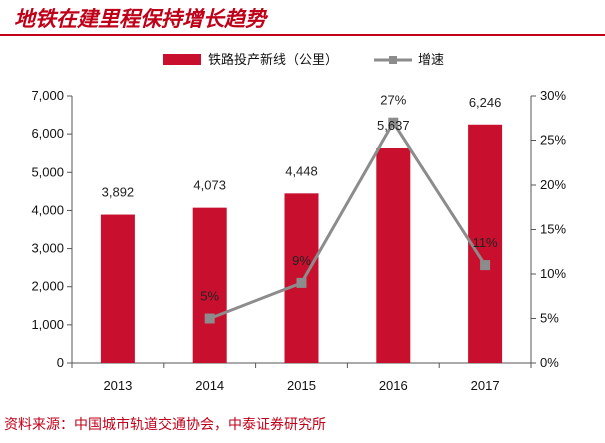 This screenshot has width=605, height=443. Describe the element at coordinates (47, 209) in the screenshot. I see `y-left-tick-label: 4,000` at that location.